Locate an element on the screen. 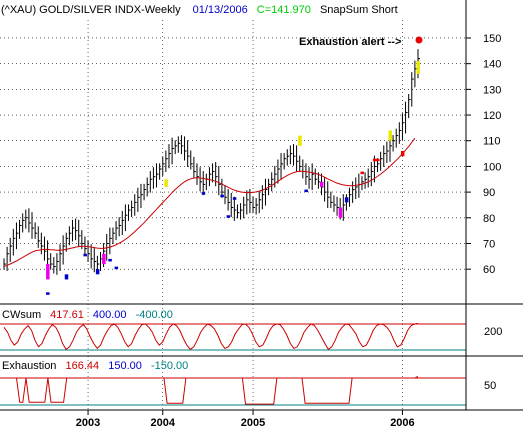 The width and height of the screenshot is (523, 431). cwsum-value: 417.61 is located at coordinates (67, 315).